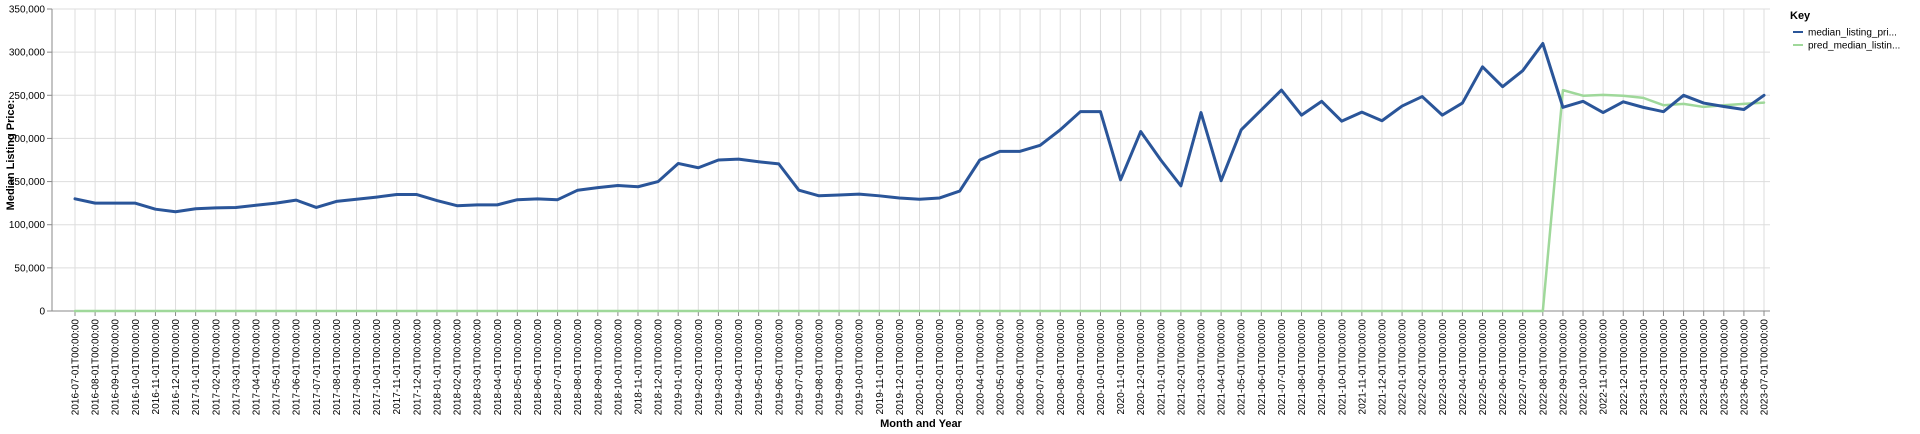 The height and width of the screenshot is (434, 1920). Describe the element at coordinates (659, 367) in the screenshot. I see `x-tick-label: 2018-12-01T00:00:00` at that location.